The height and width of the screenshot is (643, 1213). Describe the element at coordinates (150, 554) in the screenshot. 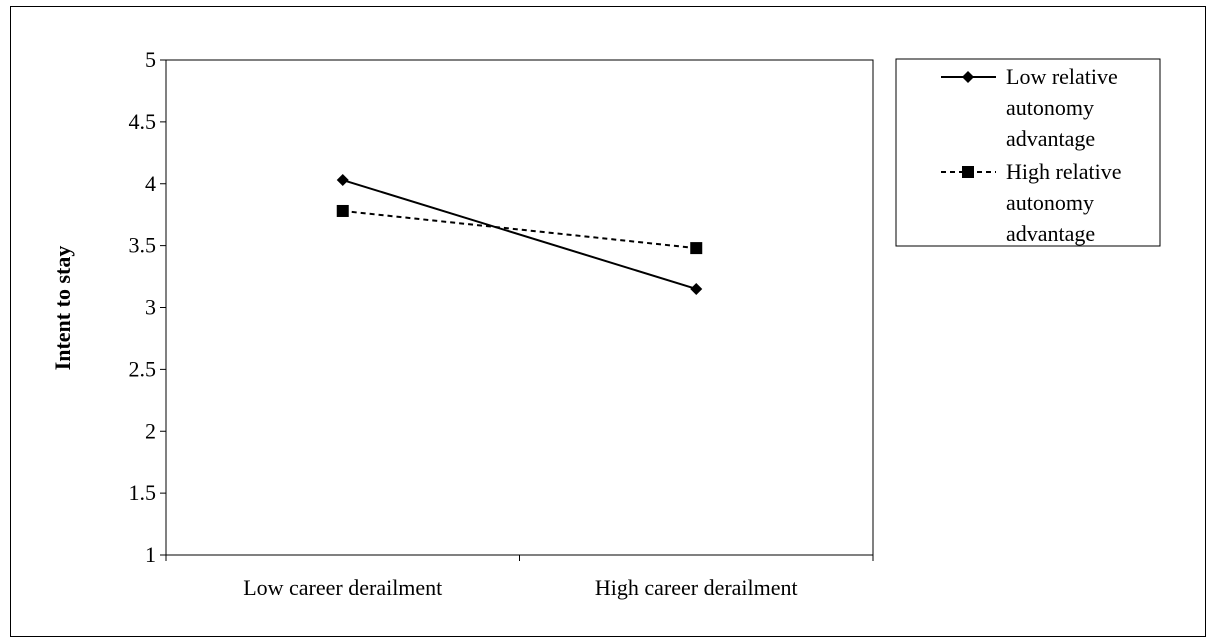

I see `y-tick-label: 1` at that location.